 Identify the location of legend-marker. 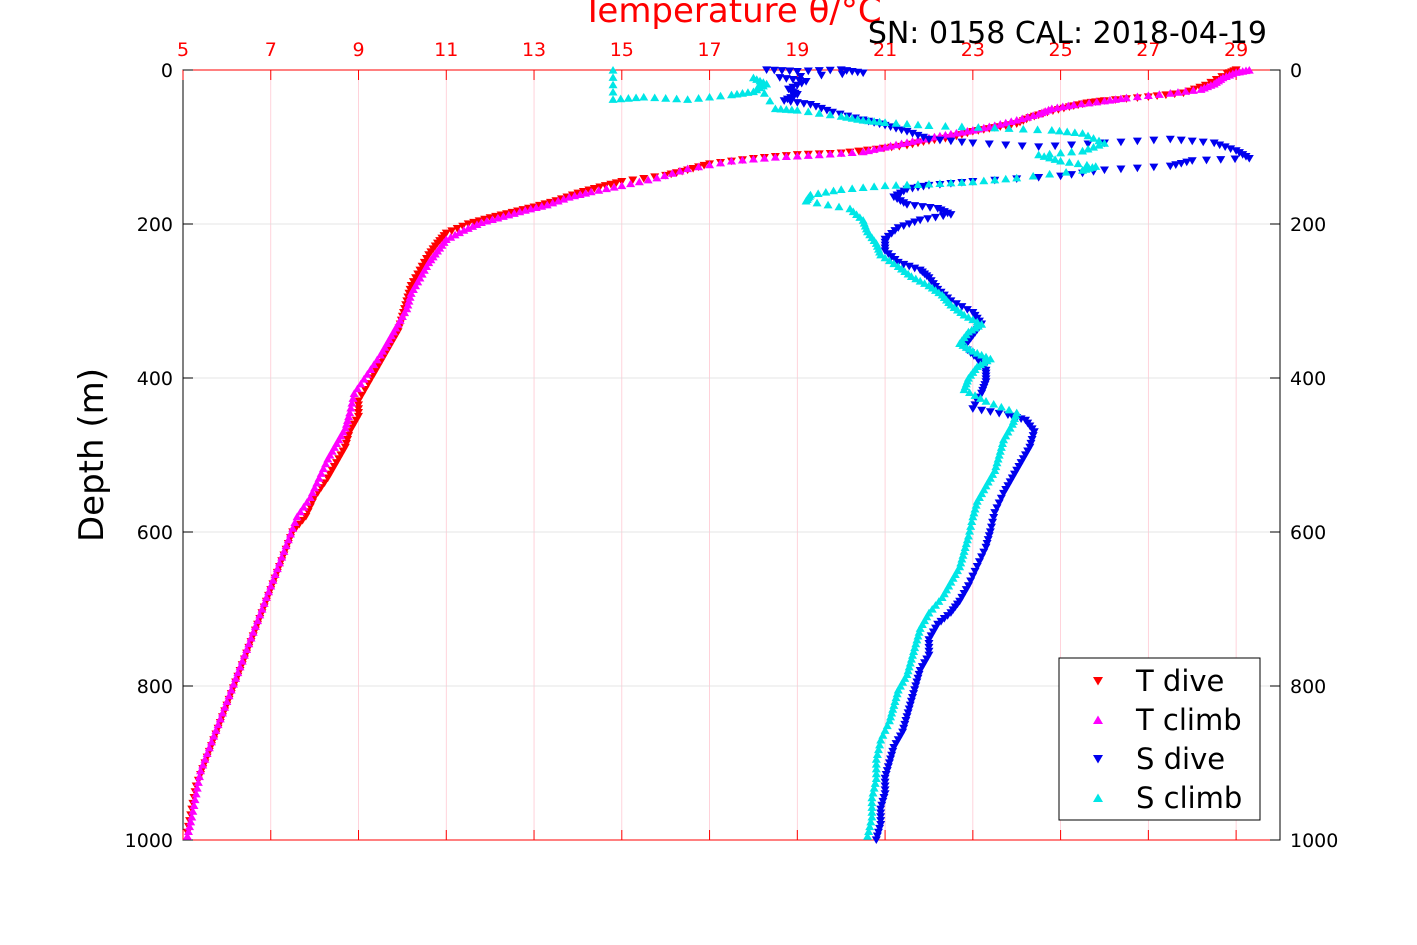
(1098, 719).